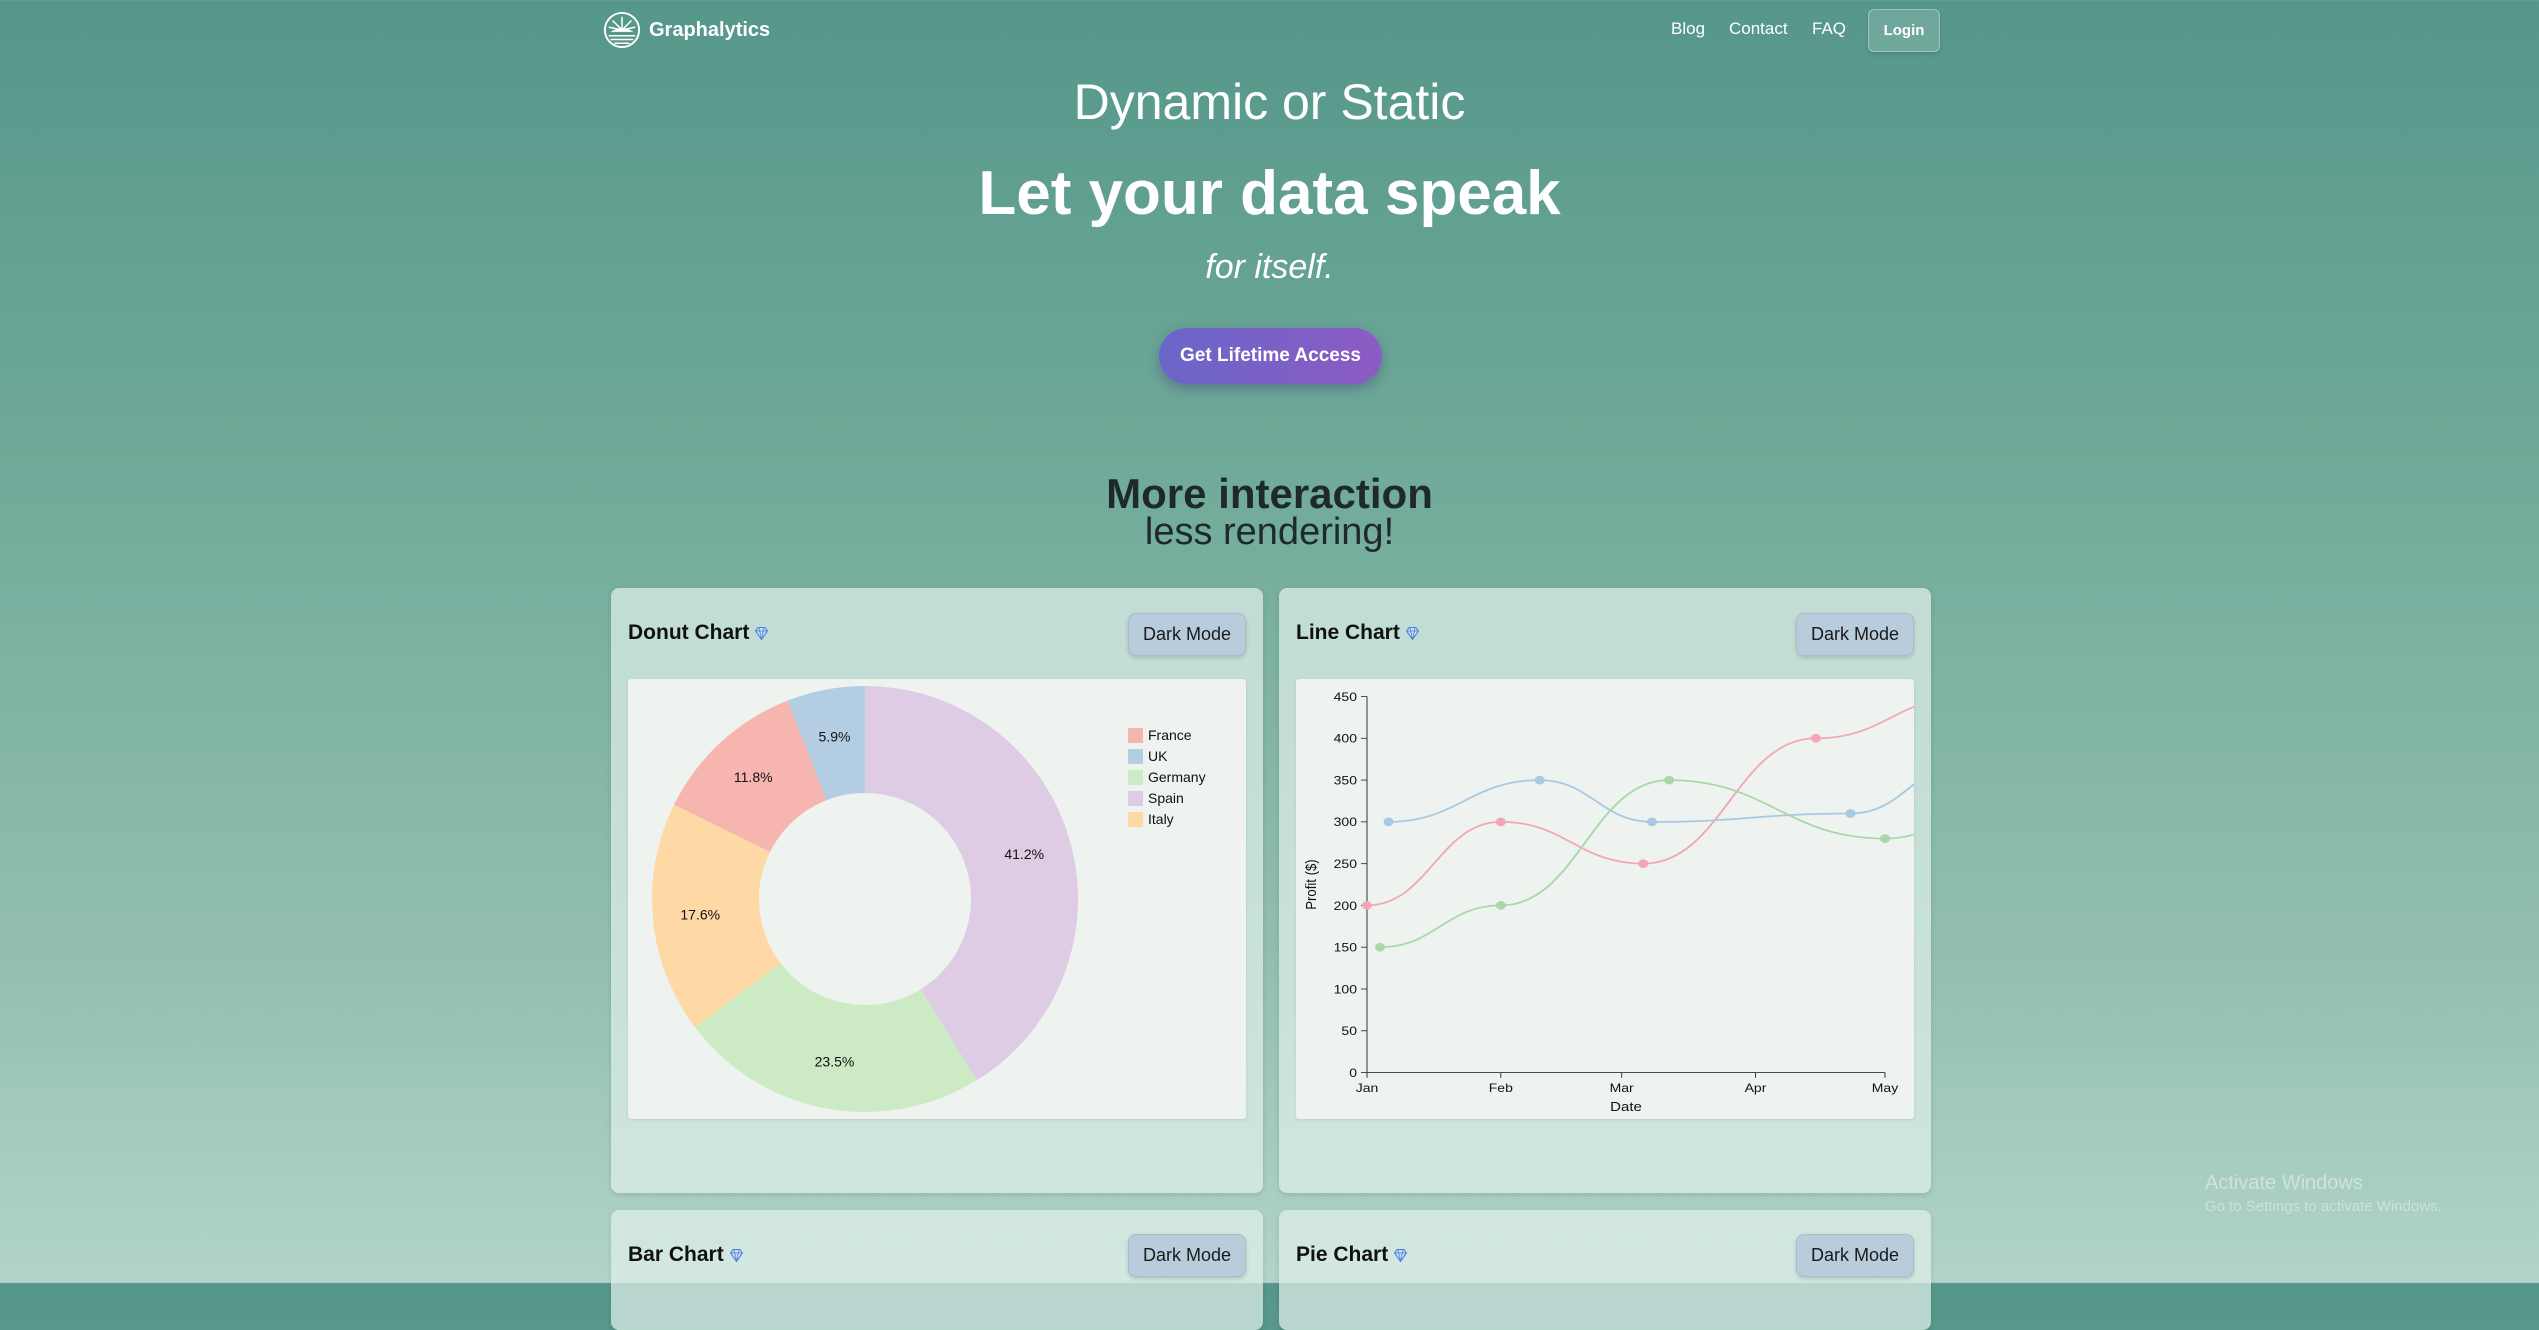 Image resolution: width=2539 pixels, height=1330 pixels. I want to click on card-title: Line Chart, so click(1358, 633).